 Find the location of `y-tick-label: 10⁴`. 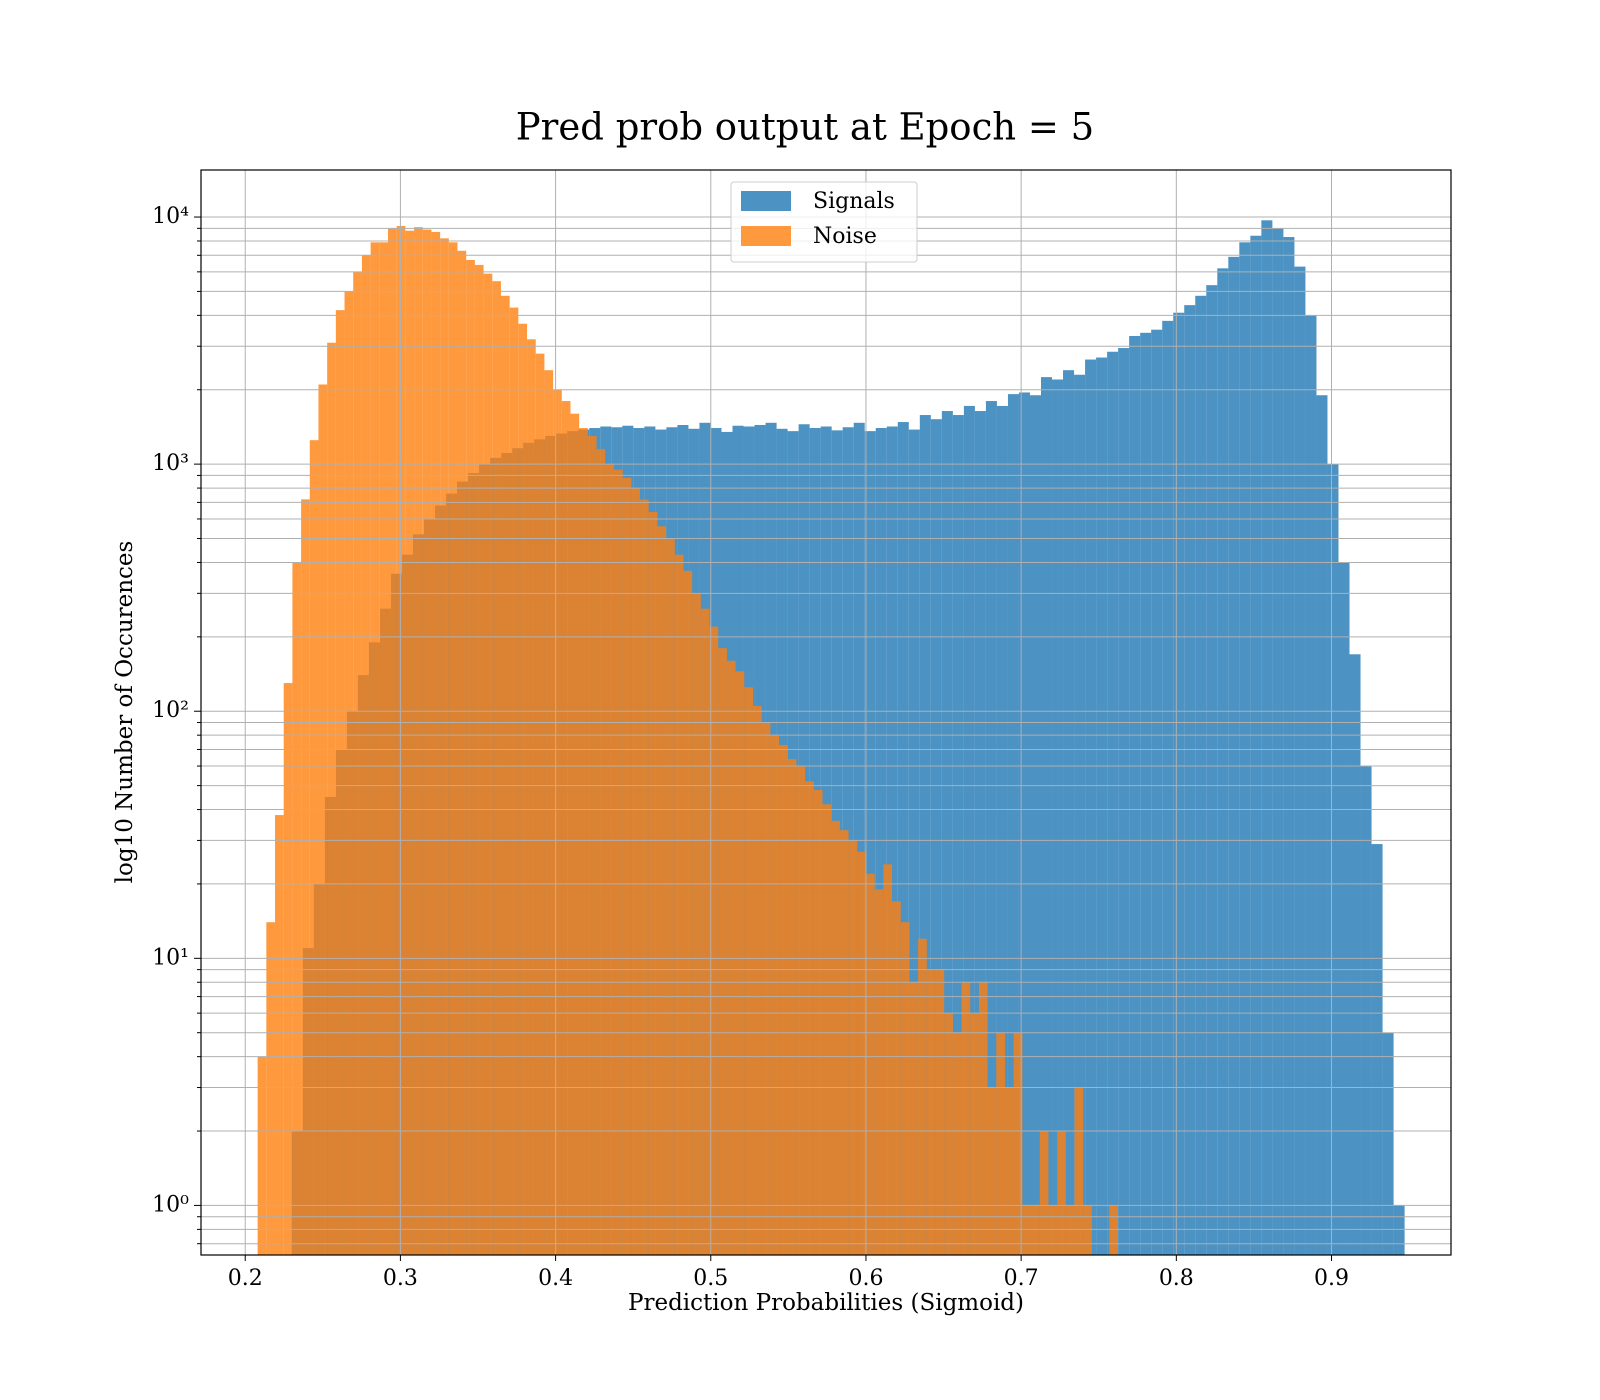

y-tick-label: 10⁴ is located at coordinates (170, 216).